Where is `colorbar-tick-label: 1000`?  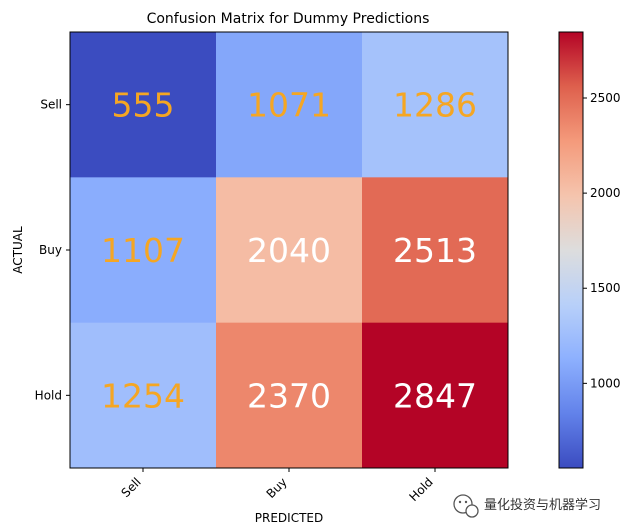
colorbar-tick-label: 1000 is located at coordinates (605, 383).